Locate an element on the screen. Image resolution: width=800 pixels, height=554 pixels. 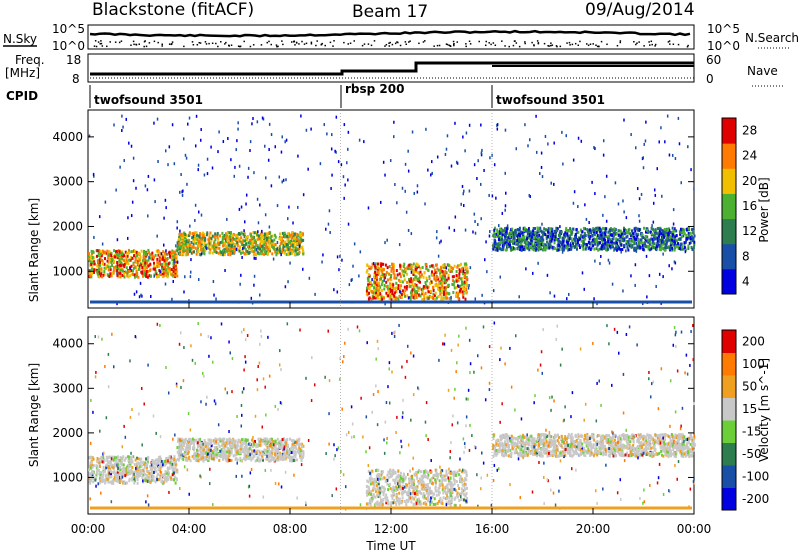
nave-tick-60: 60 is located at coordinates (713, 60).